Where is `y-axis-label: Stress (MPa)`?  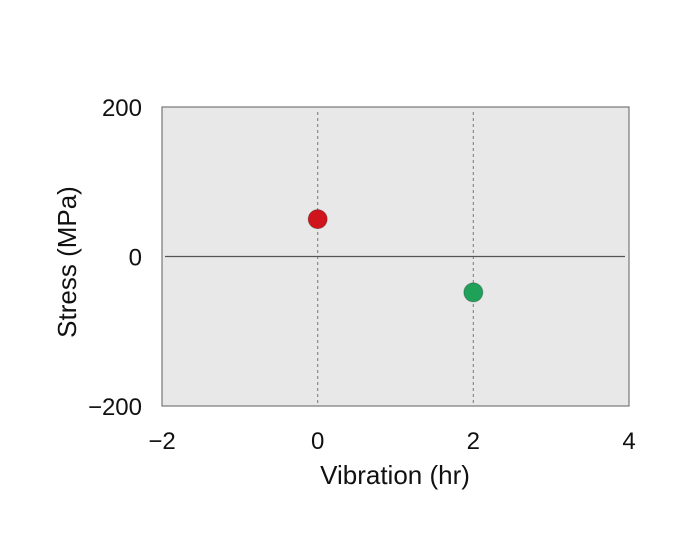 y-axis-label: Stress (MPa) is located at coordinates (67, 262).